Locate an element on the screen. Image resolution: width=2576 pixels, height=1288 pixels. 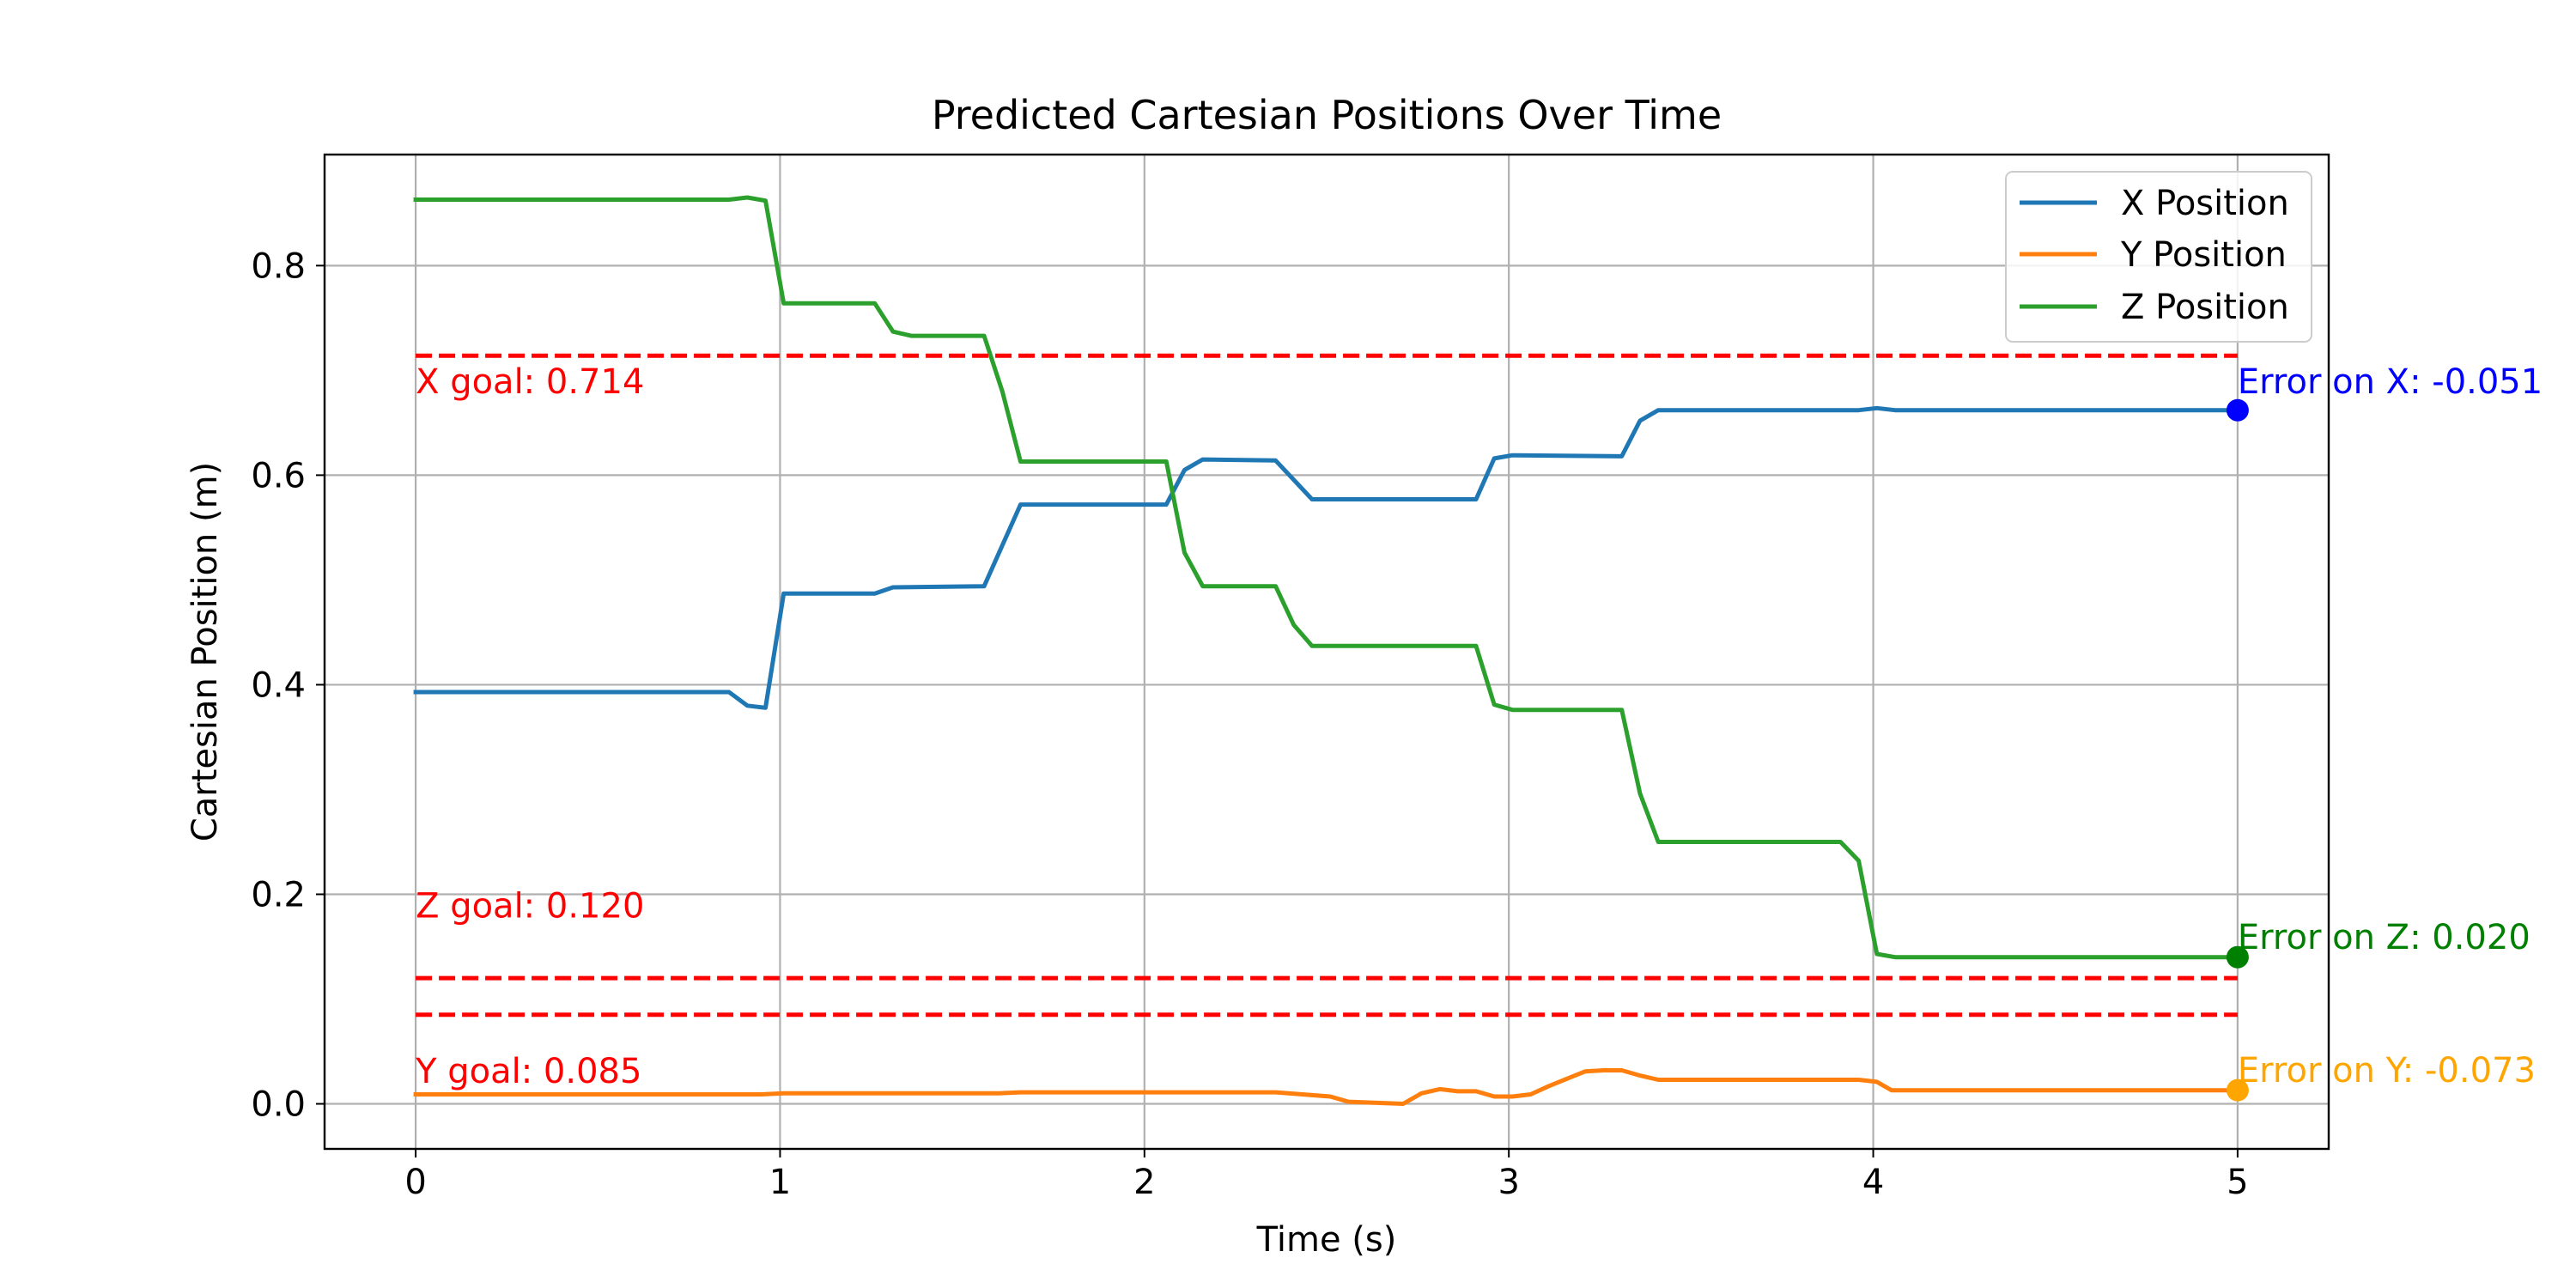
y-tick-label: 0.6 is located at coordinates (279, 475).